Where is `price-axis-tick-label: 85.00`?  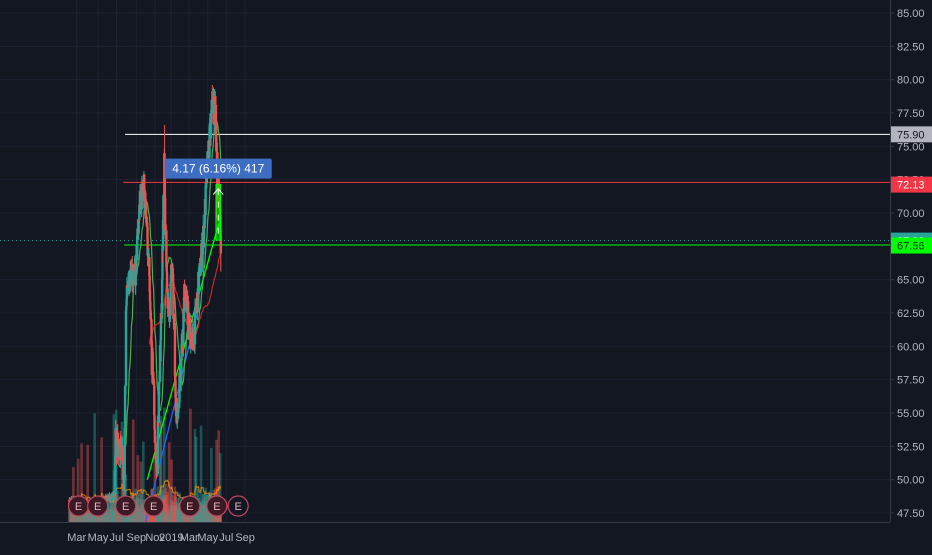 price-axis-tick-label: 85.00 is located at coordinates (911, 14).